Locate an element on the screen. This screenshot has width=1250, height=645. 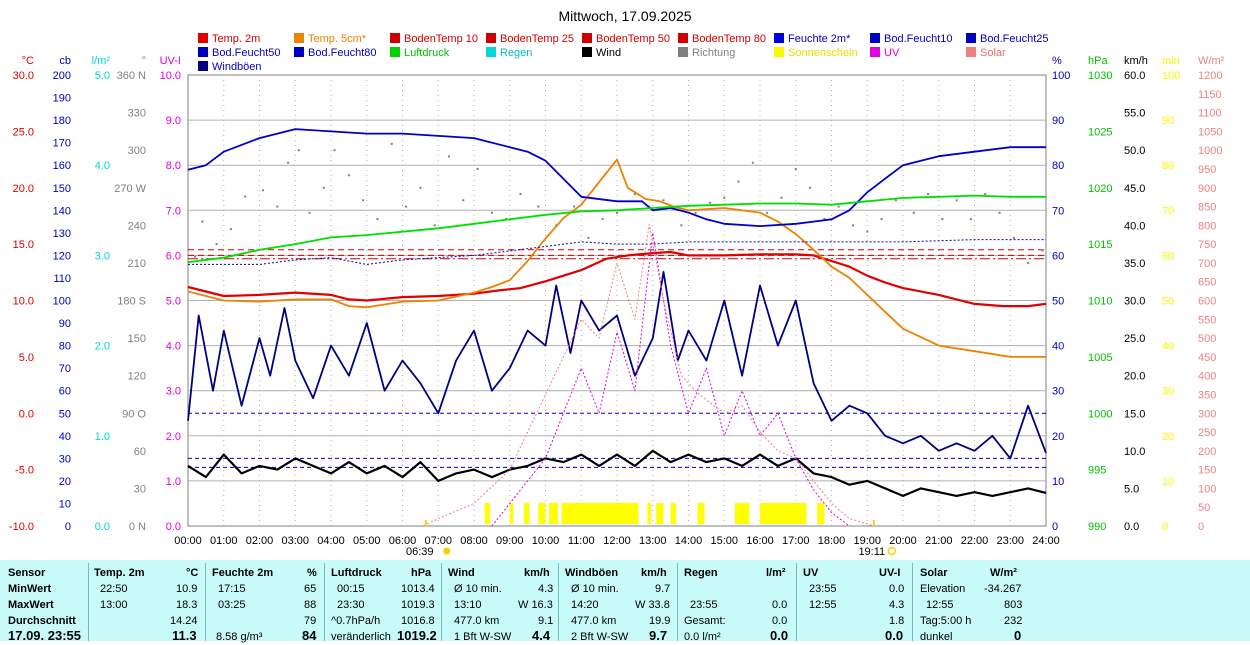
row-label-max: MaxWert is located at coordinates (31, 605).